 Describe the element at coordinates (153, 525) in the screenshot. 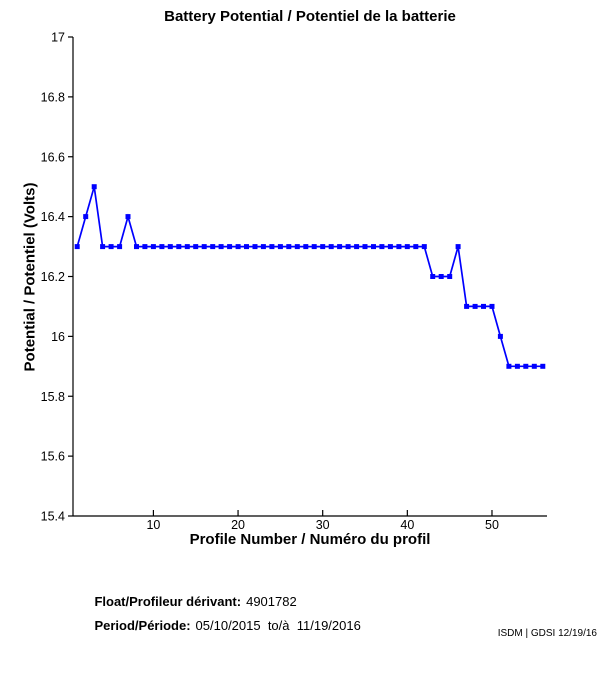

I see `x-tick-label: 10` at that location.